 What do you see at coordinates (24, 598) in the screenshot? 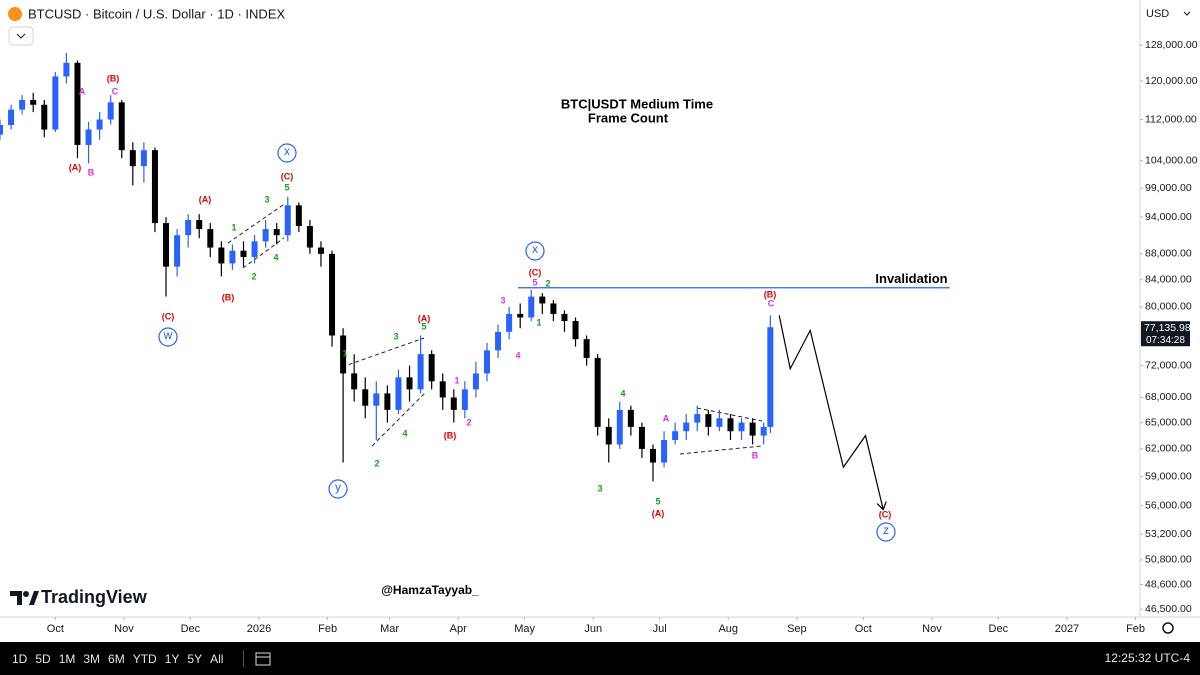
I see `logo-mark` at bounding box center [24, 598].